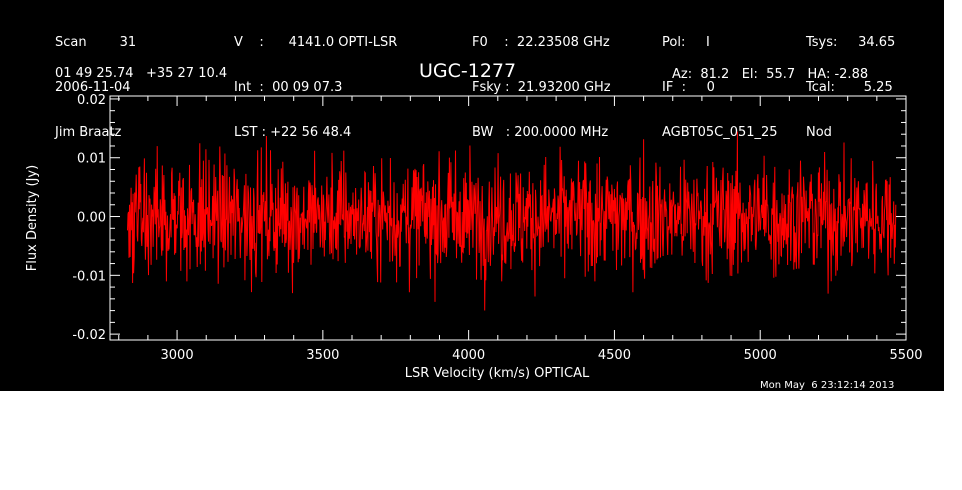 This screenshot has height=490, width=962. What do you see at coordinates (322, 355) in the screenshot?
I see `x-tick-label: 3500` at bounding box center [322, 355].